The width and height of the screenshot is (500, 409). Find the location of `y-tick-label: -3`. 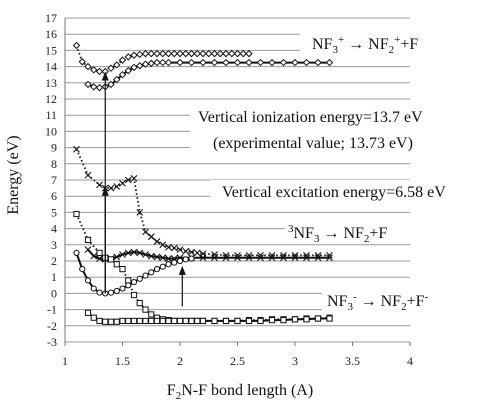

y-tick-label: -3 is located at coordinates (52, 342).